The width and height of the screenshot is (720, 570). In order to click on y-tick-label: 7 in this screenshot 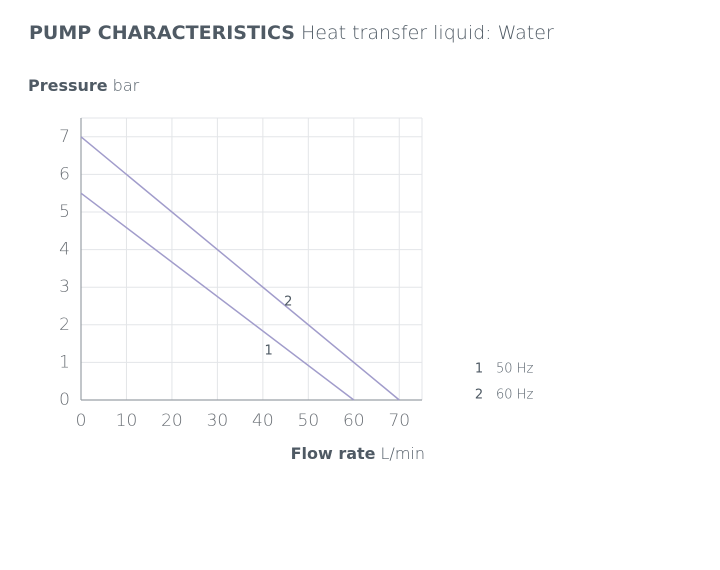, I will do `click(64, 137)`.